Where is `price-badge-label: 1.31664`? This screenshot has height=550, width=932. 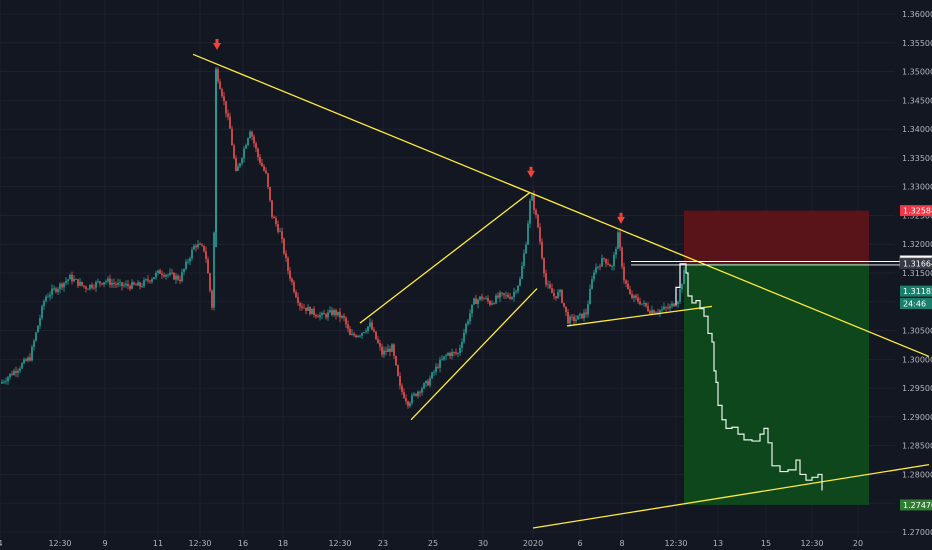 price-badge-label: 1.31664 is located at coordinates (917, 264).